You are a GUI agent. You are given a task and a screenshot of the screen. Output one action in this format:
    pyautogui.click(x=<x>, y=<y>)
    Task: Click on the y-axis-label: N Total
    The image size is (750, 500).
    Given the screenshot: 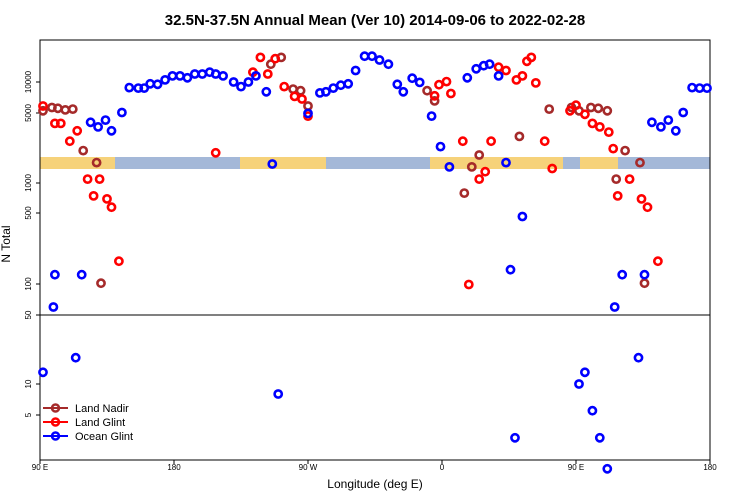 What is the action you would take?
    pyautogui.click(x=6, y=243)
    